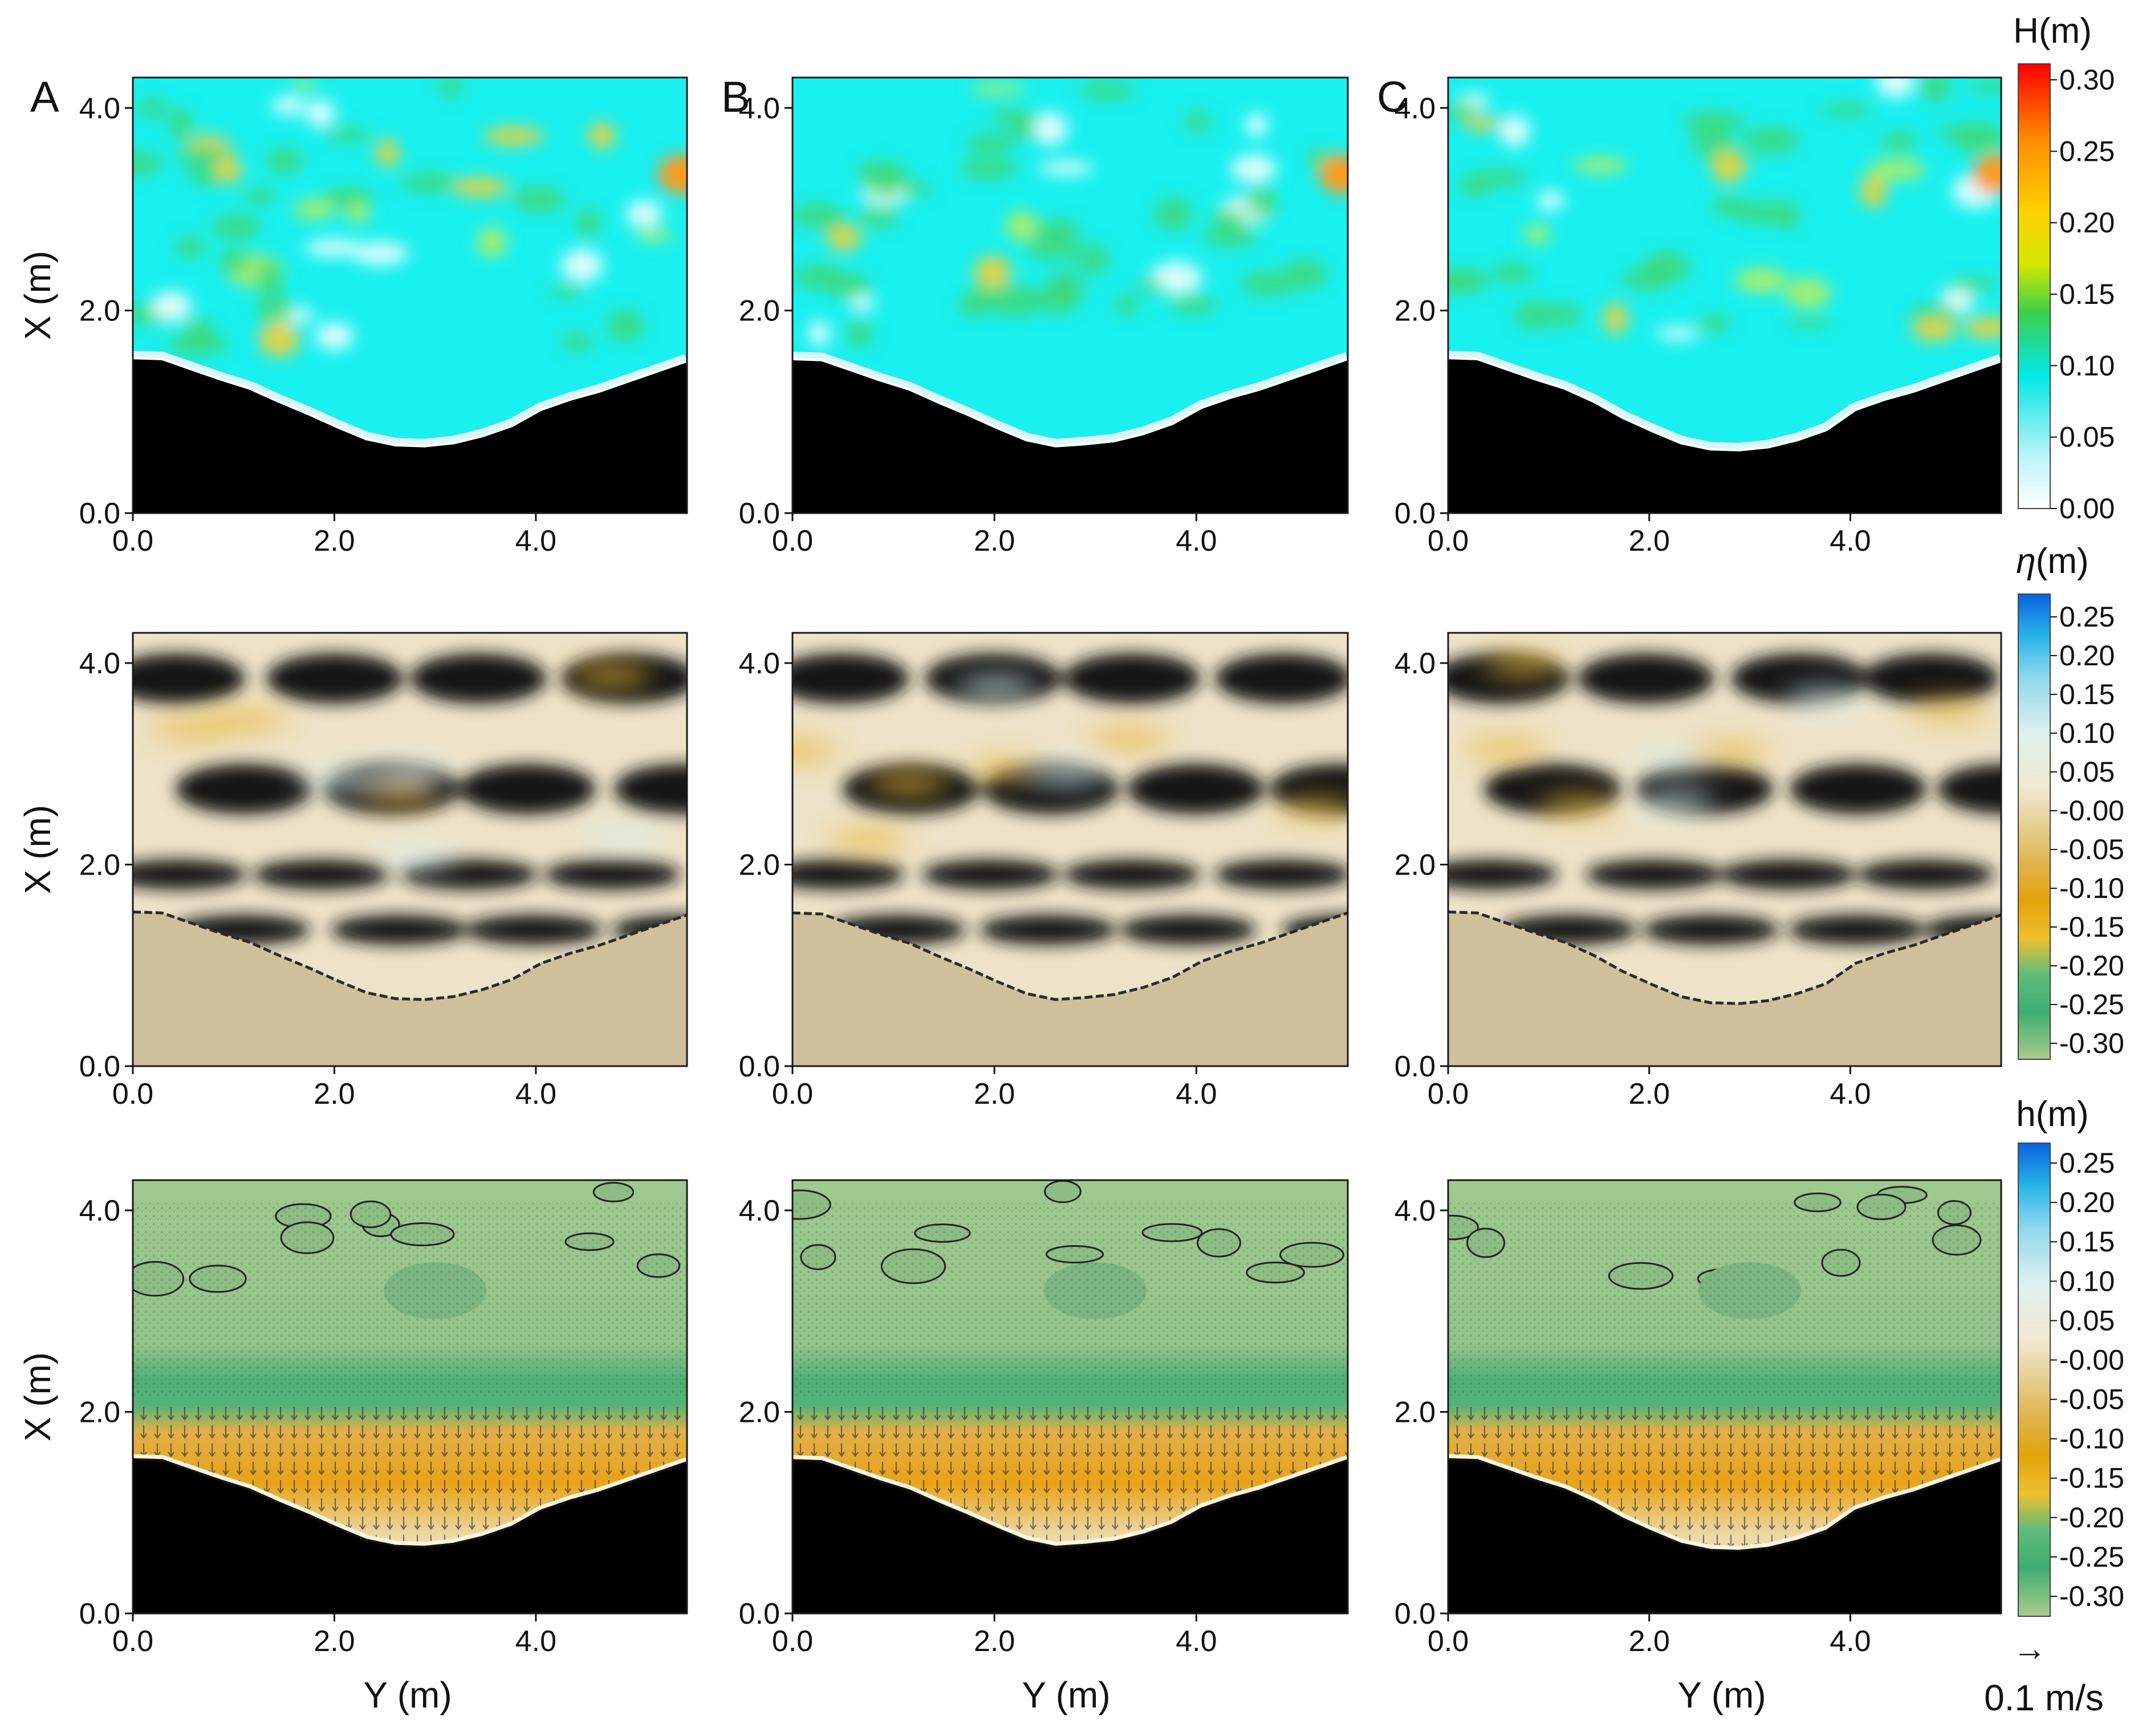 The width and height of the screenshot is (2130, 1736). What do you see at coordinates (2091, 850) in the screenshot?
I see `colorbar-tick-label: -0.05` at bounding box center [2091, 850].